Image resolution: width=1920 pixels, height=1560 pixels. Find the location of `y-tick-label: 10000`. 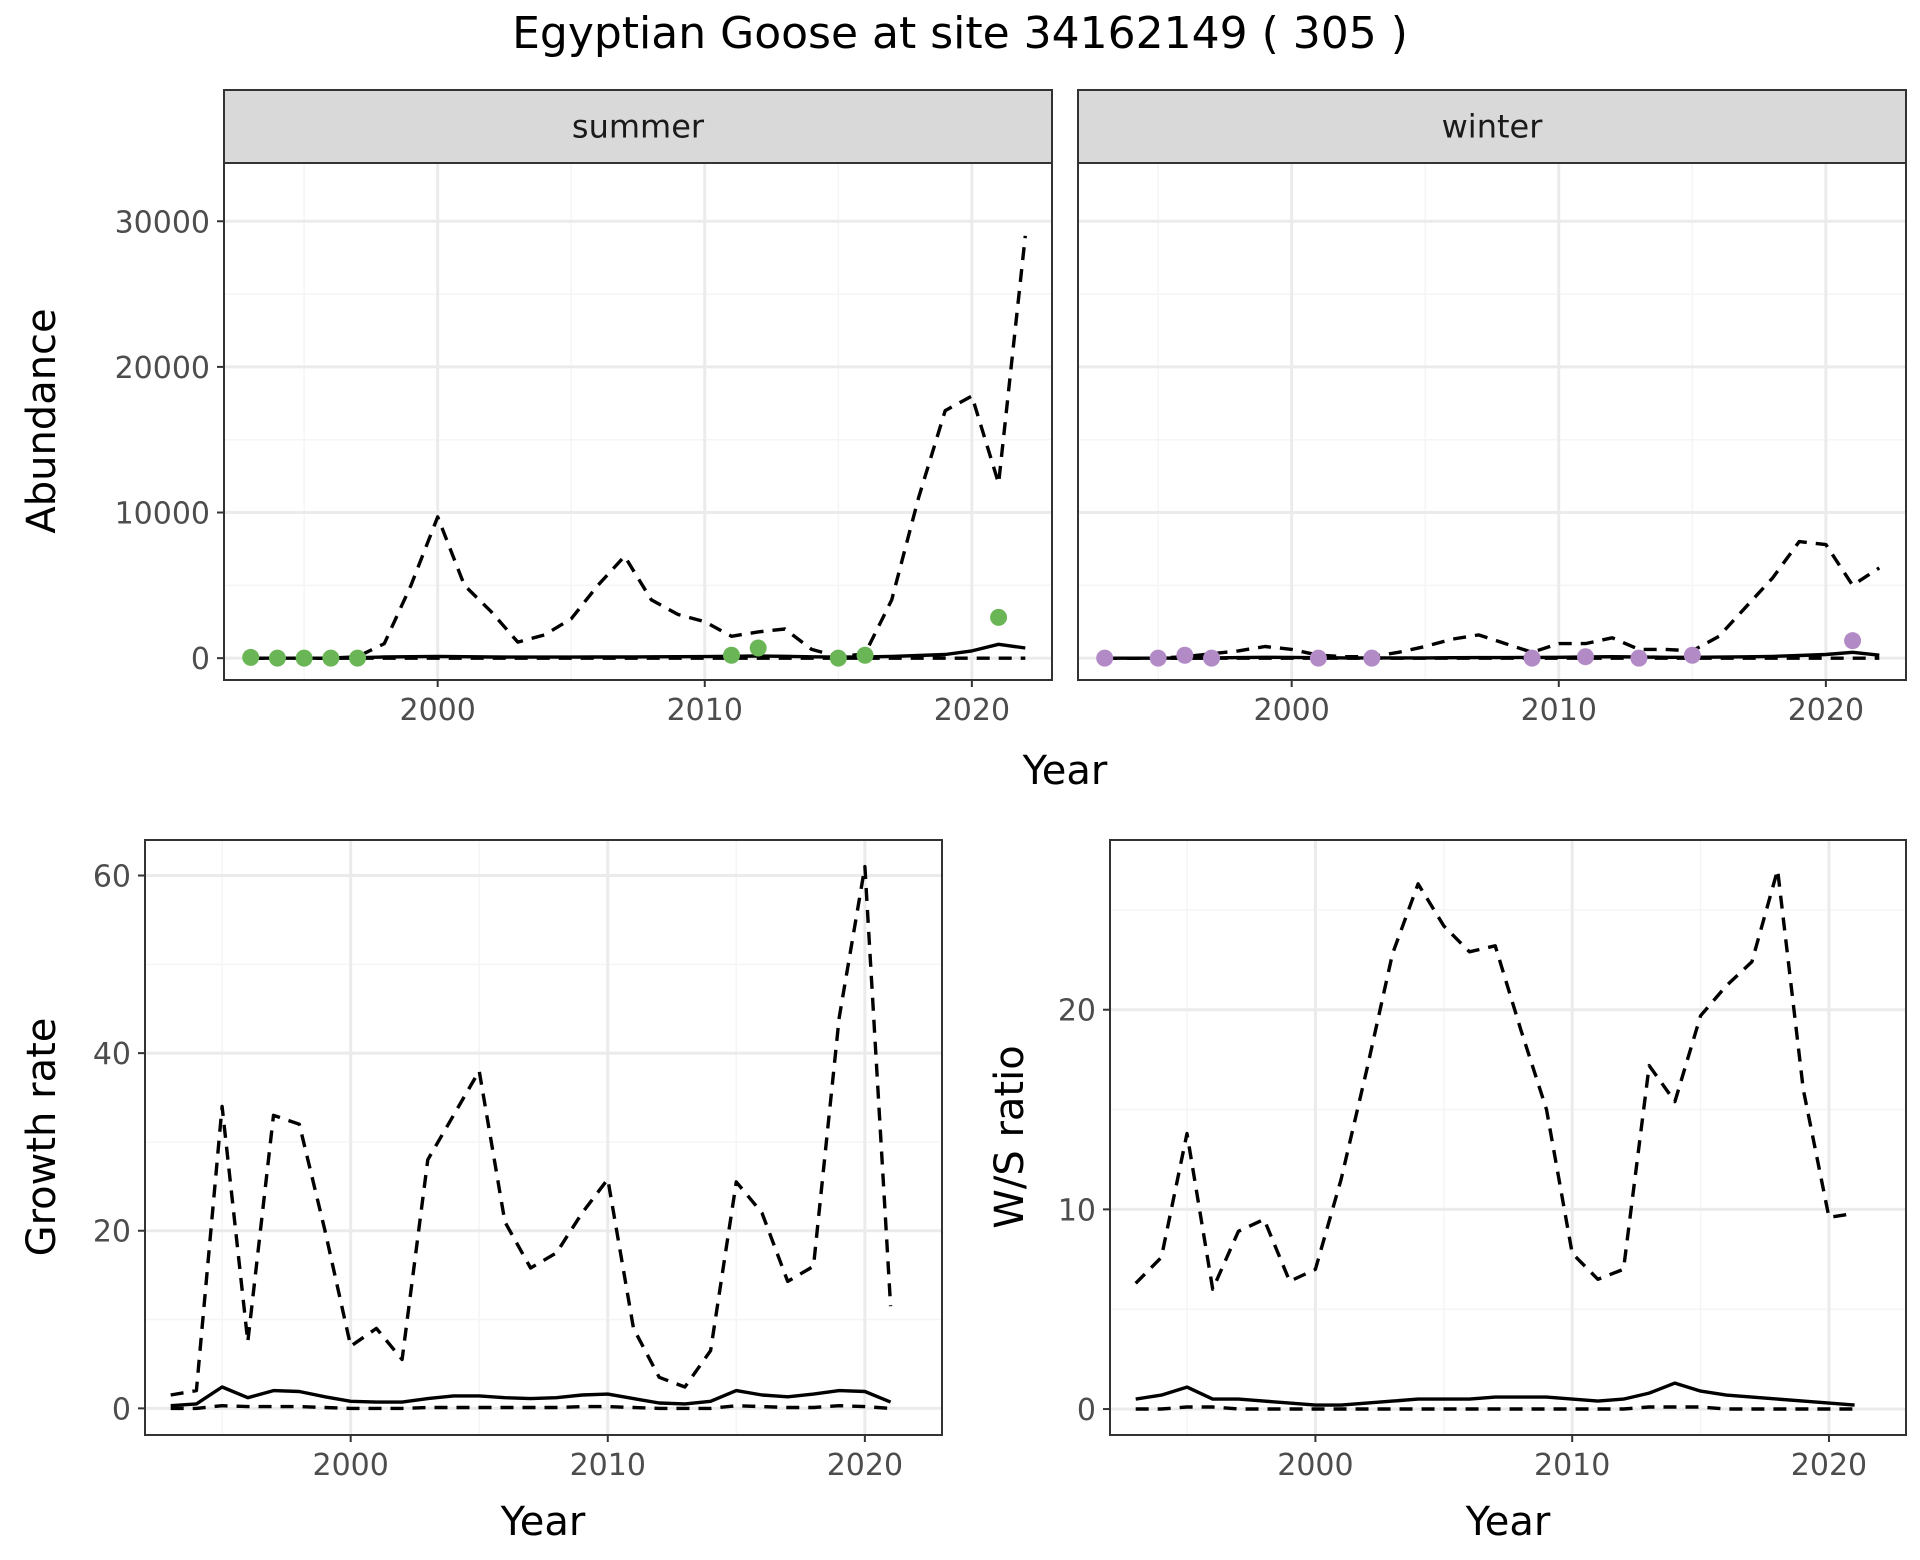

y-tick-label: 10000 is located at coordinates (162, 514).